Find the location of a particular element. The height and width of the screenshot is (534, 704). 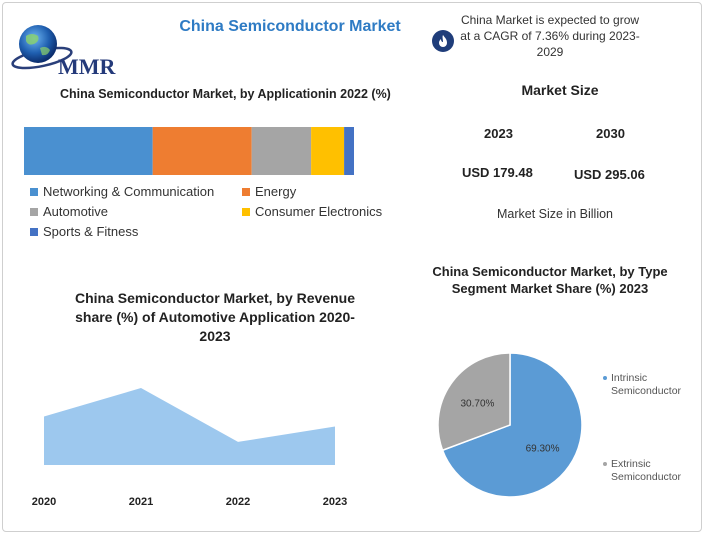

legend-item-energy: Energy is located at coordinates (269, 191).